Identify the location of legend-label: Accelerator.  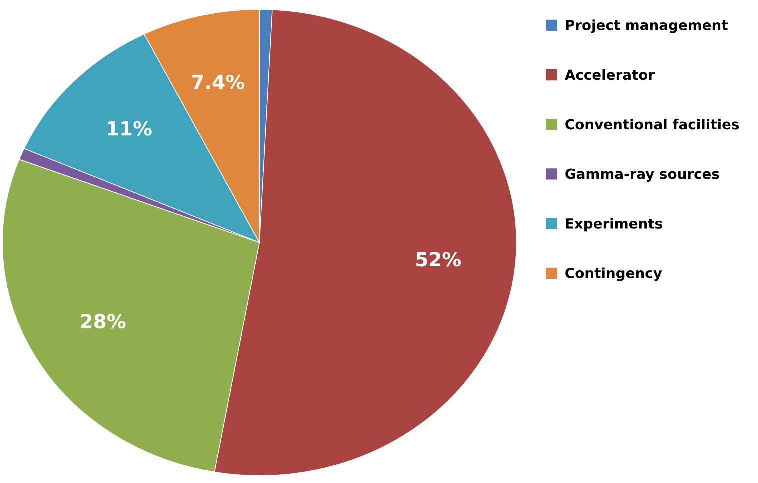
(610, 74).